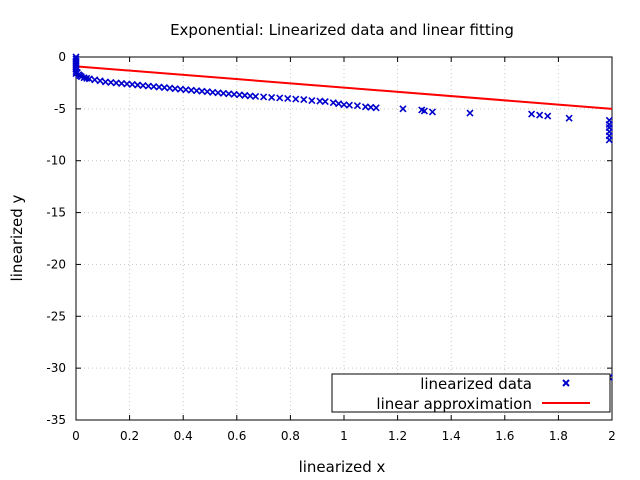 Image resolution: width=640 pixels, height=480 pixels. What do you see at coordinates (56, 316) in the screenshot?
I see `y-tick-label: -25` at bounding box center [56, 316].